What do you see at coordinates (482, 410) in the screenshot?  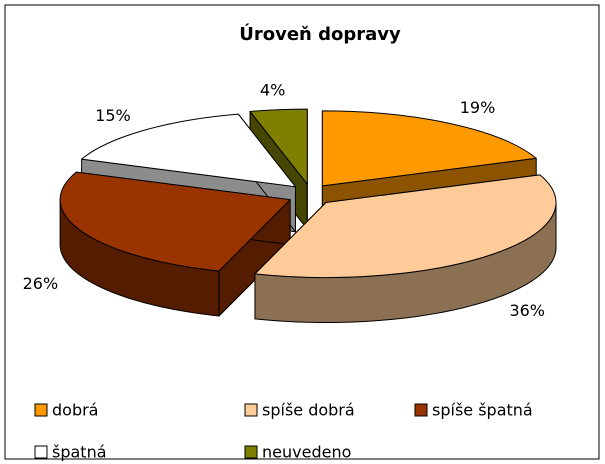 I see `legend-label: spíše špatná` at bounding box center [482, 410].